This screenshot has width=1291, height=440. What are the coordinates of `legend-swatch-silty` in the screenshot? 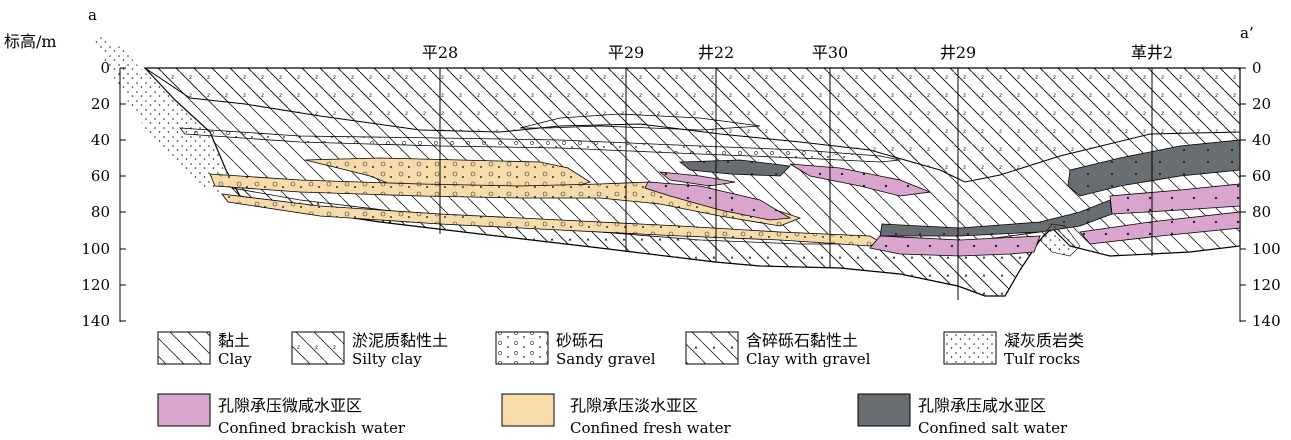 It's located at (318, 348).